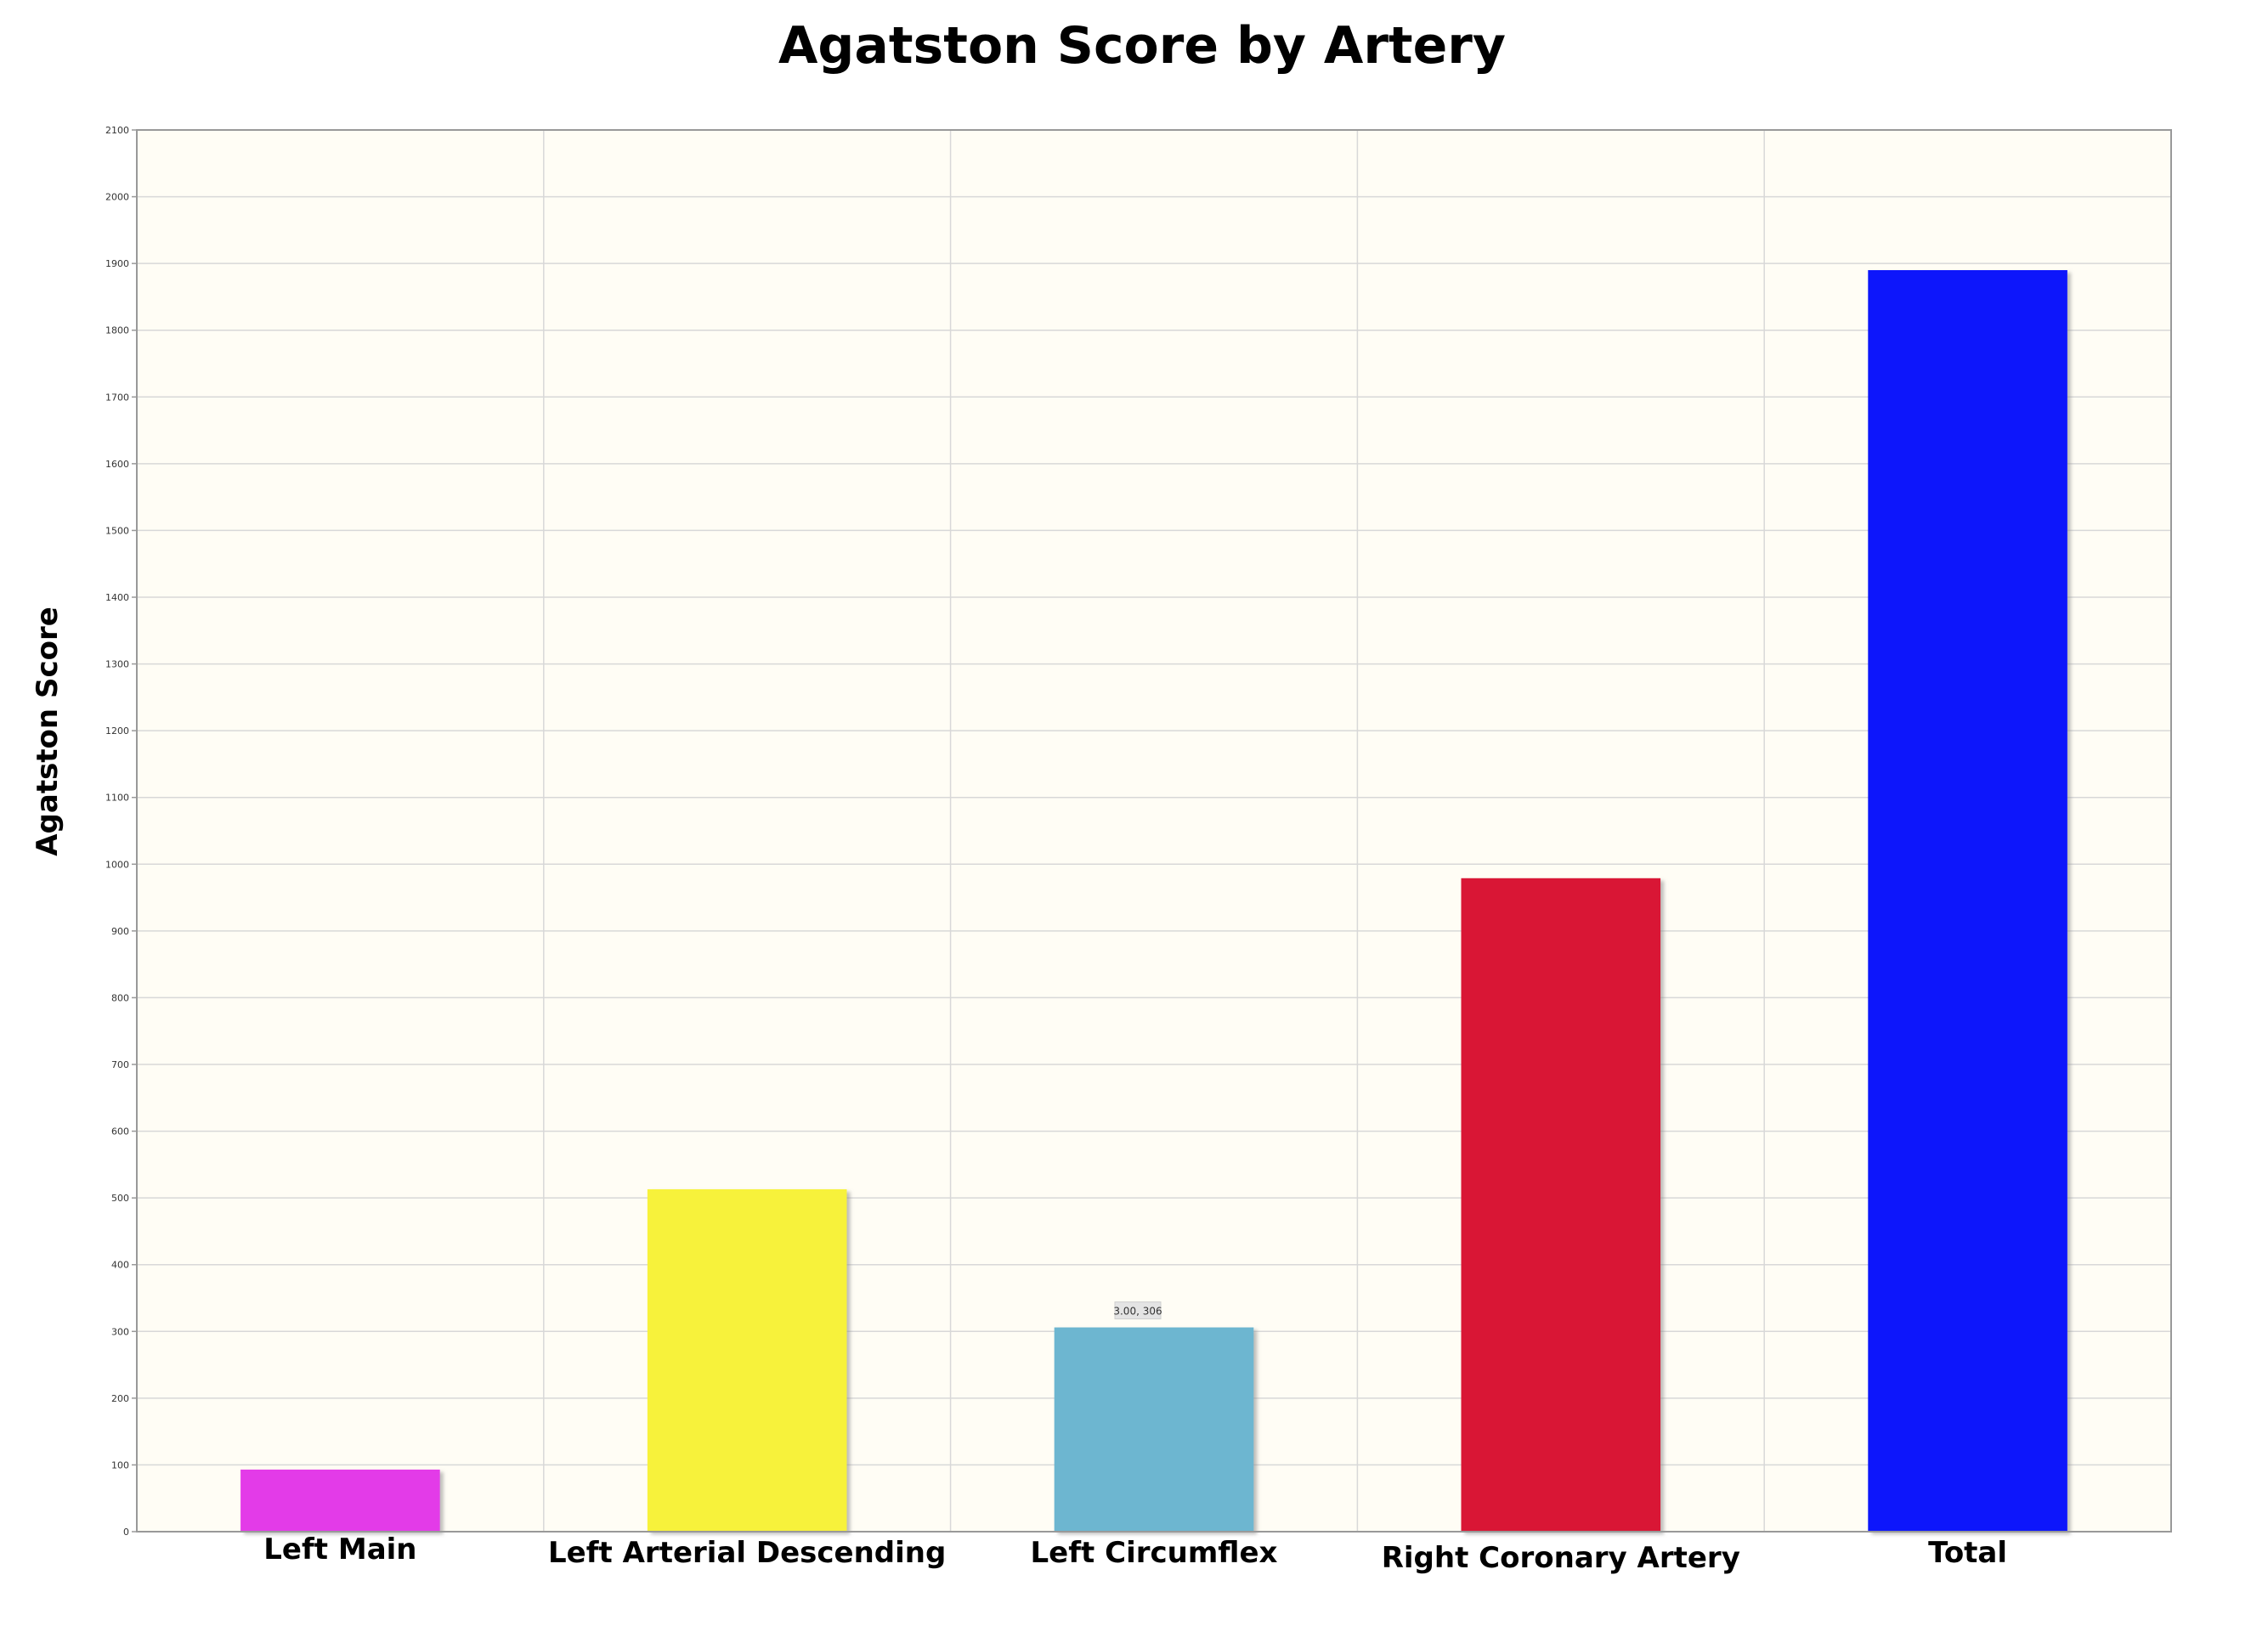 This screenshot has height=1637, width=2268. What do you see at coordinates (1968, 1553) in the screenshot?
I see `x-category-label: Total` at bounding box center [1968, 1553].